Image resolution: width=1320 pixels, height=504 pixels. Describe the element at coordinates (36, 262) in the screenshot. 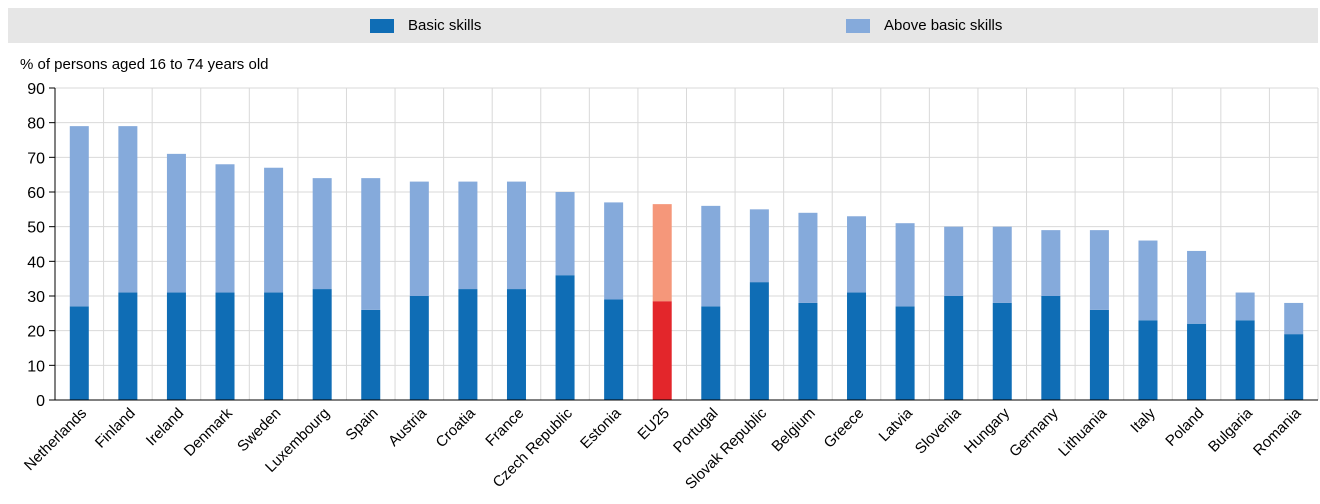

I see `y-tick-label-40: 40` at that location.